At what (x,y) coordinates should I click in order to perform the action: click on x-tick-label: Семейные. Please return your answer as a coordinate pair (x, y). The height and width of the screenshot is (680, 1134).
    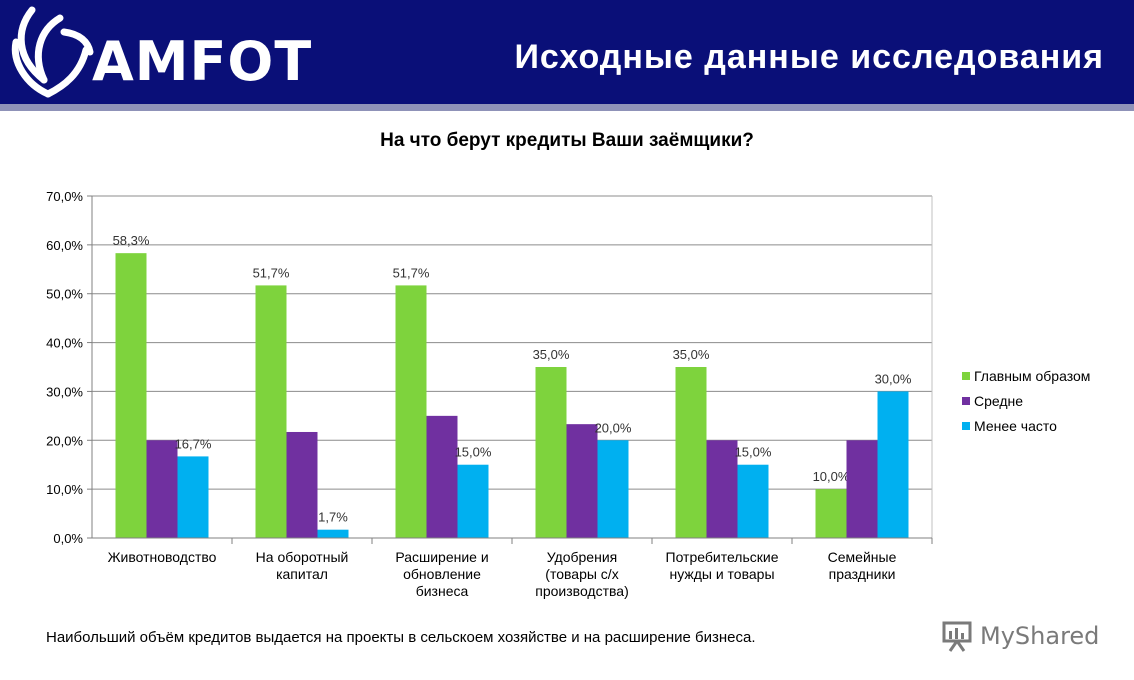
    Looking at the image, I should click on (862, 557).